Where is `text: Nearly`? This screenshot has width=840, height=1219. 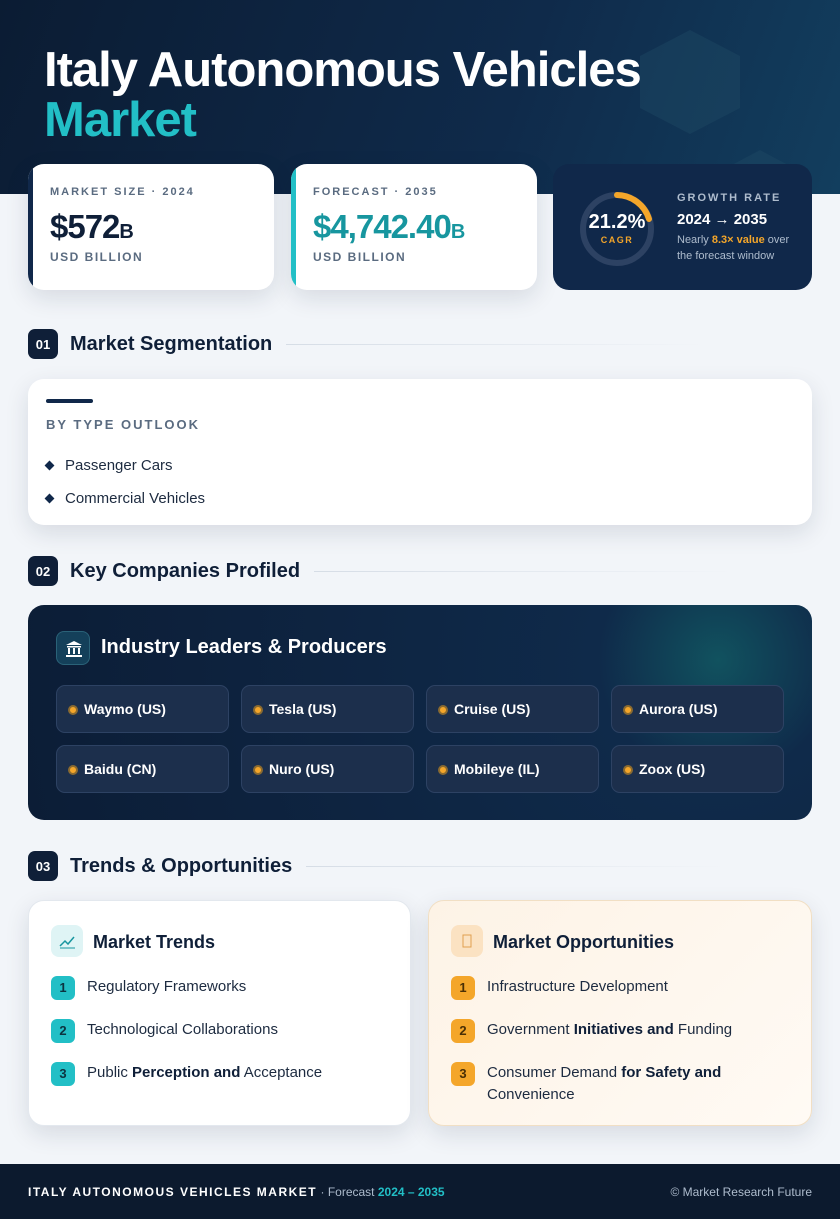 text: Nearly is located at coordinates (694, 240).